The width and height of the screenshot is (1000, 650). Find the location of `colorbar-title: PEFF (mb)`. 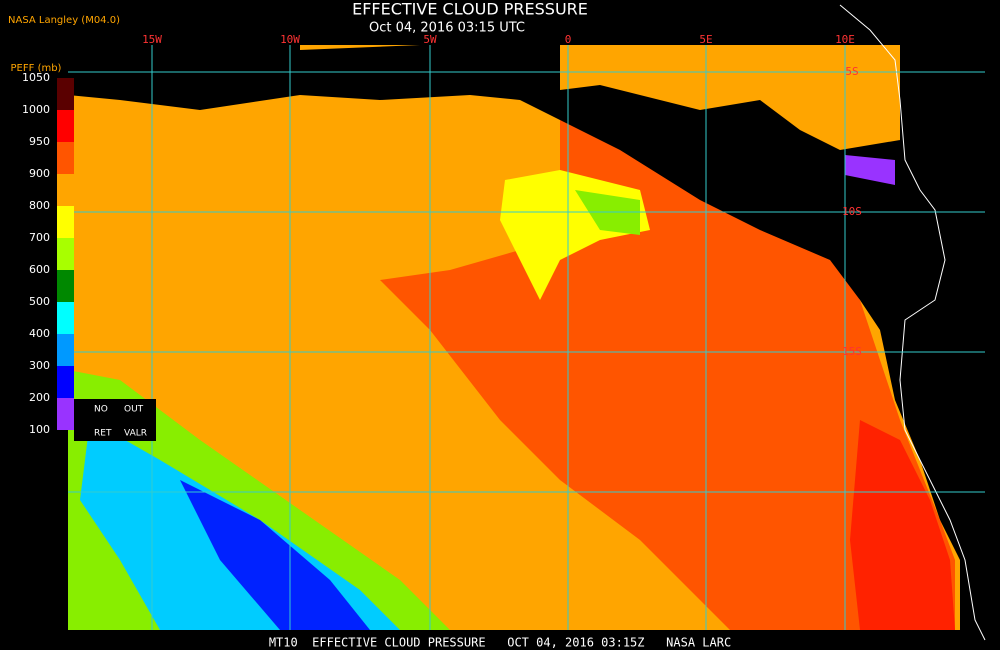

colorbar-title: PEFF (mb) is located at coordinates (36, 68).